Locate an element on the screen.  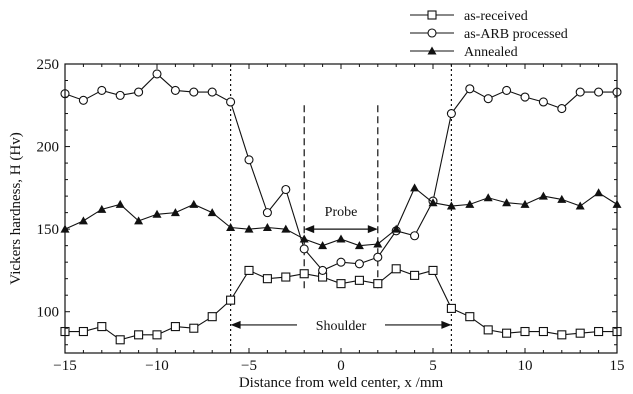
legend-label: Annealed is located at coordinates (491, 52).